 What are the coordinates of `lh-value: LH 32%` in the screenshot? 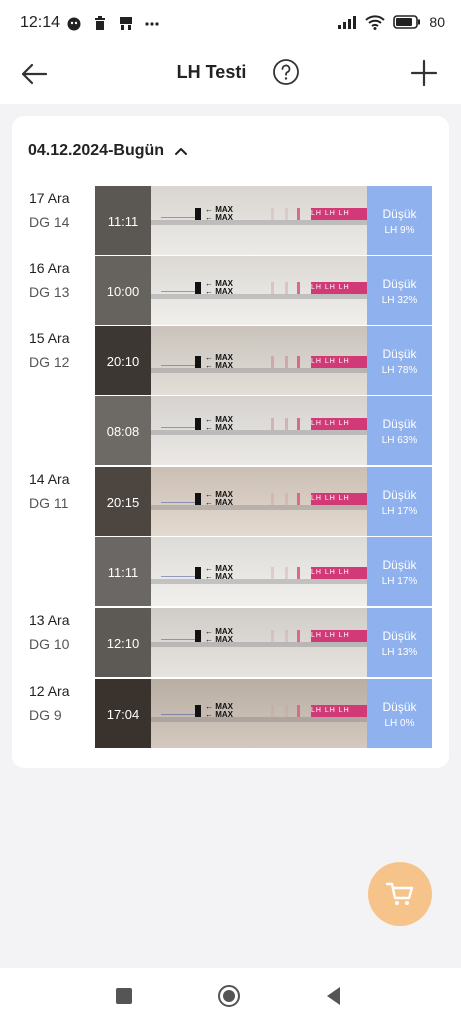 It's located at (399, 300).